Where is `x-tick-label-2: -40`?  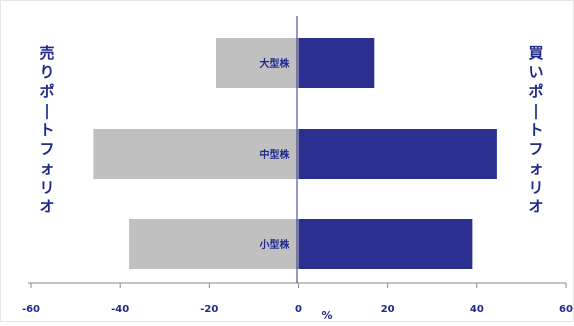 x-tick-label-2: -40 is located at coordinates (120, 309).